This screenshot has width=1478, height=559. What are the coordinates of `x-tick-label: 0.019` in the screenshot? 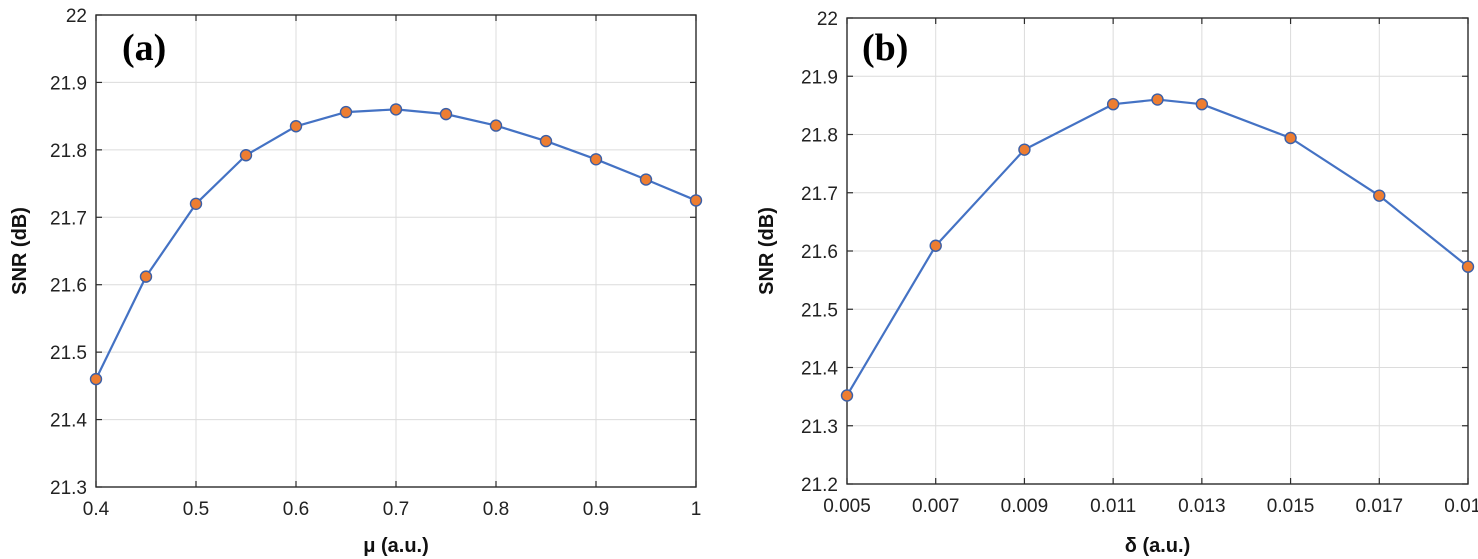 It's located at (1461, 506).